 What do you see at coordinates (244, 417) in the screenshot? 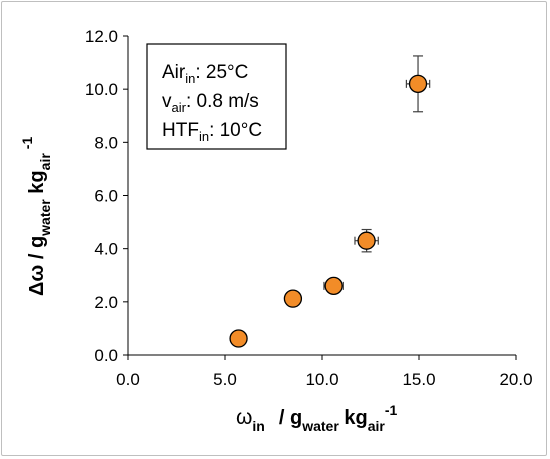
I see `x-axis-symbol: ω` at bounding box center [244, 417].